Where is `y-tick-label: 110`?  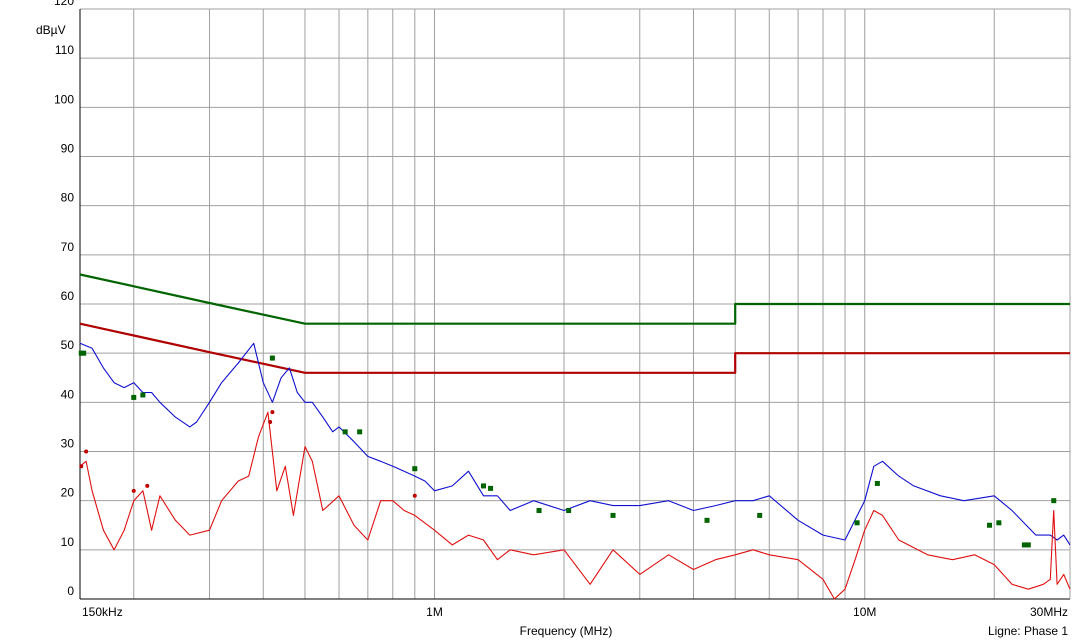 y-tick-label: 110 is located at coordinates (64, 50).